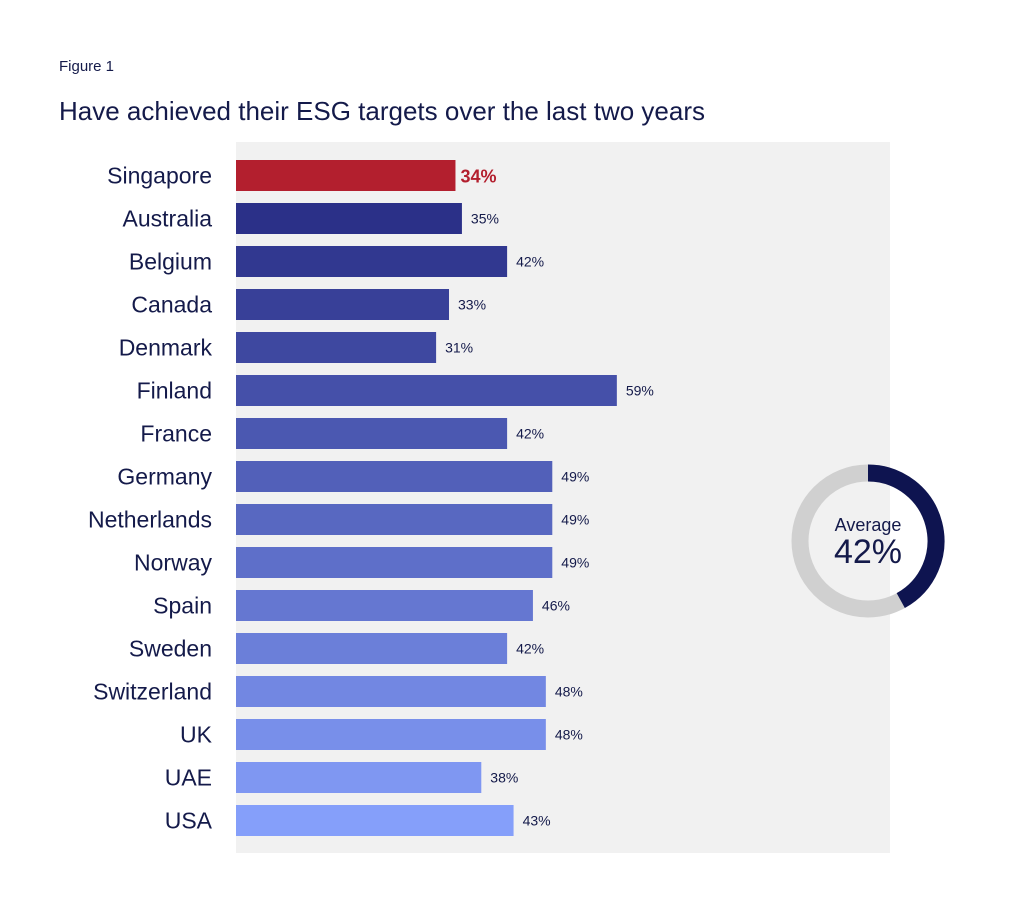 The height and width of the screenshot is (899, 1016). I want to click on value-label: 33%, so click(472, 305).